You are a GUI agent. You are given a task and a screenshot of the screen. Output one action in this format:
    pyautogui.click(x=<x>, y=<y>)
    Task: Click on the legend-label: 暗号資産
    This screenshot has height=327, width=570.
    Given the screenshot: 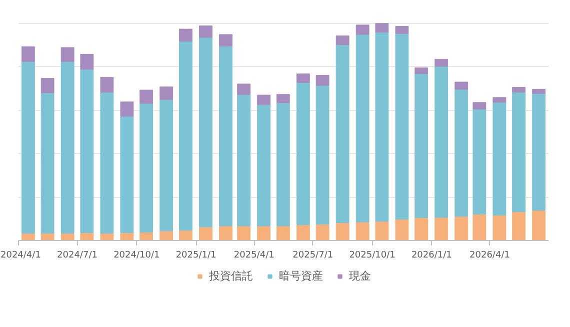 What is the action you would take?
    pyautogui.click(x=301, y=276)
    